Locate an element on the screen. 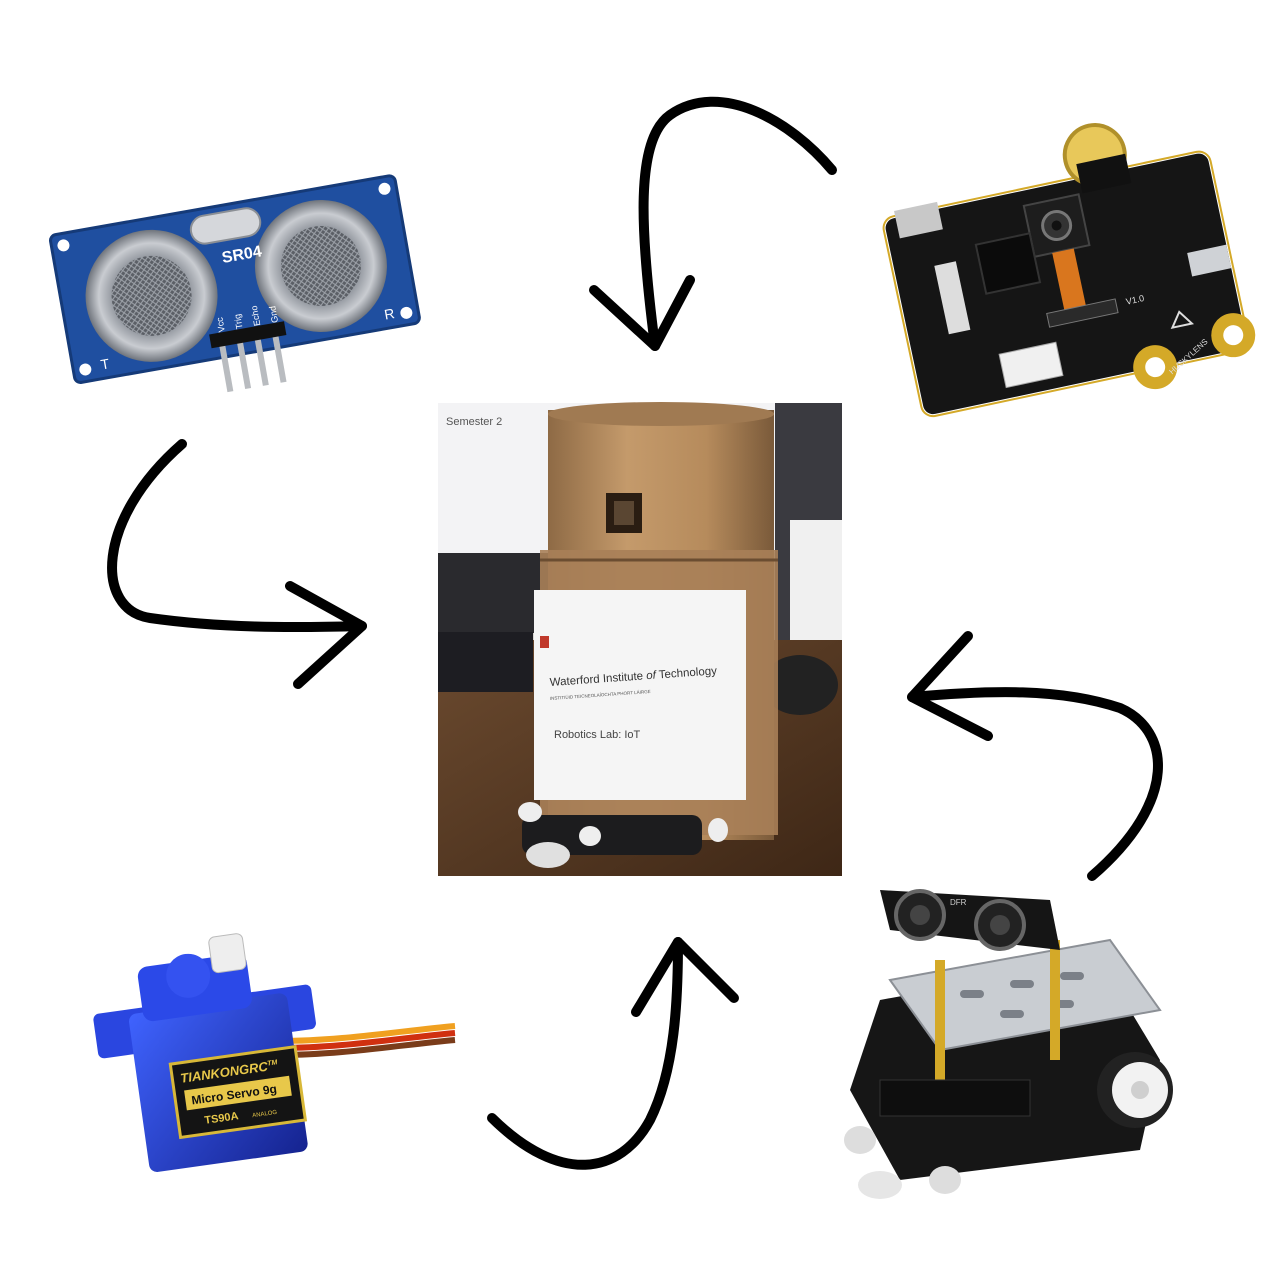 The width and height of the screenshot is (1280, 1285). ultrasonic-sensor: SR04 T R Vcc Trig Echo Gnd is located at coordinates (235, 283).